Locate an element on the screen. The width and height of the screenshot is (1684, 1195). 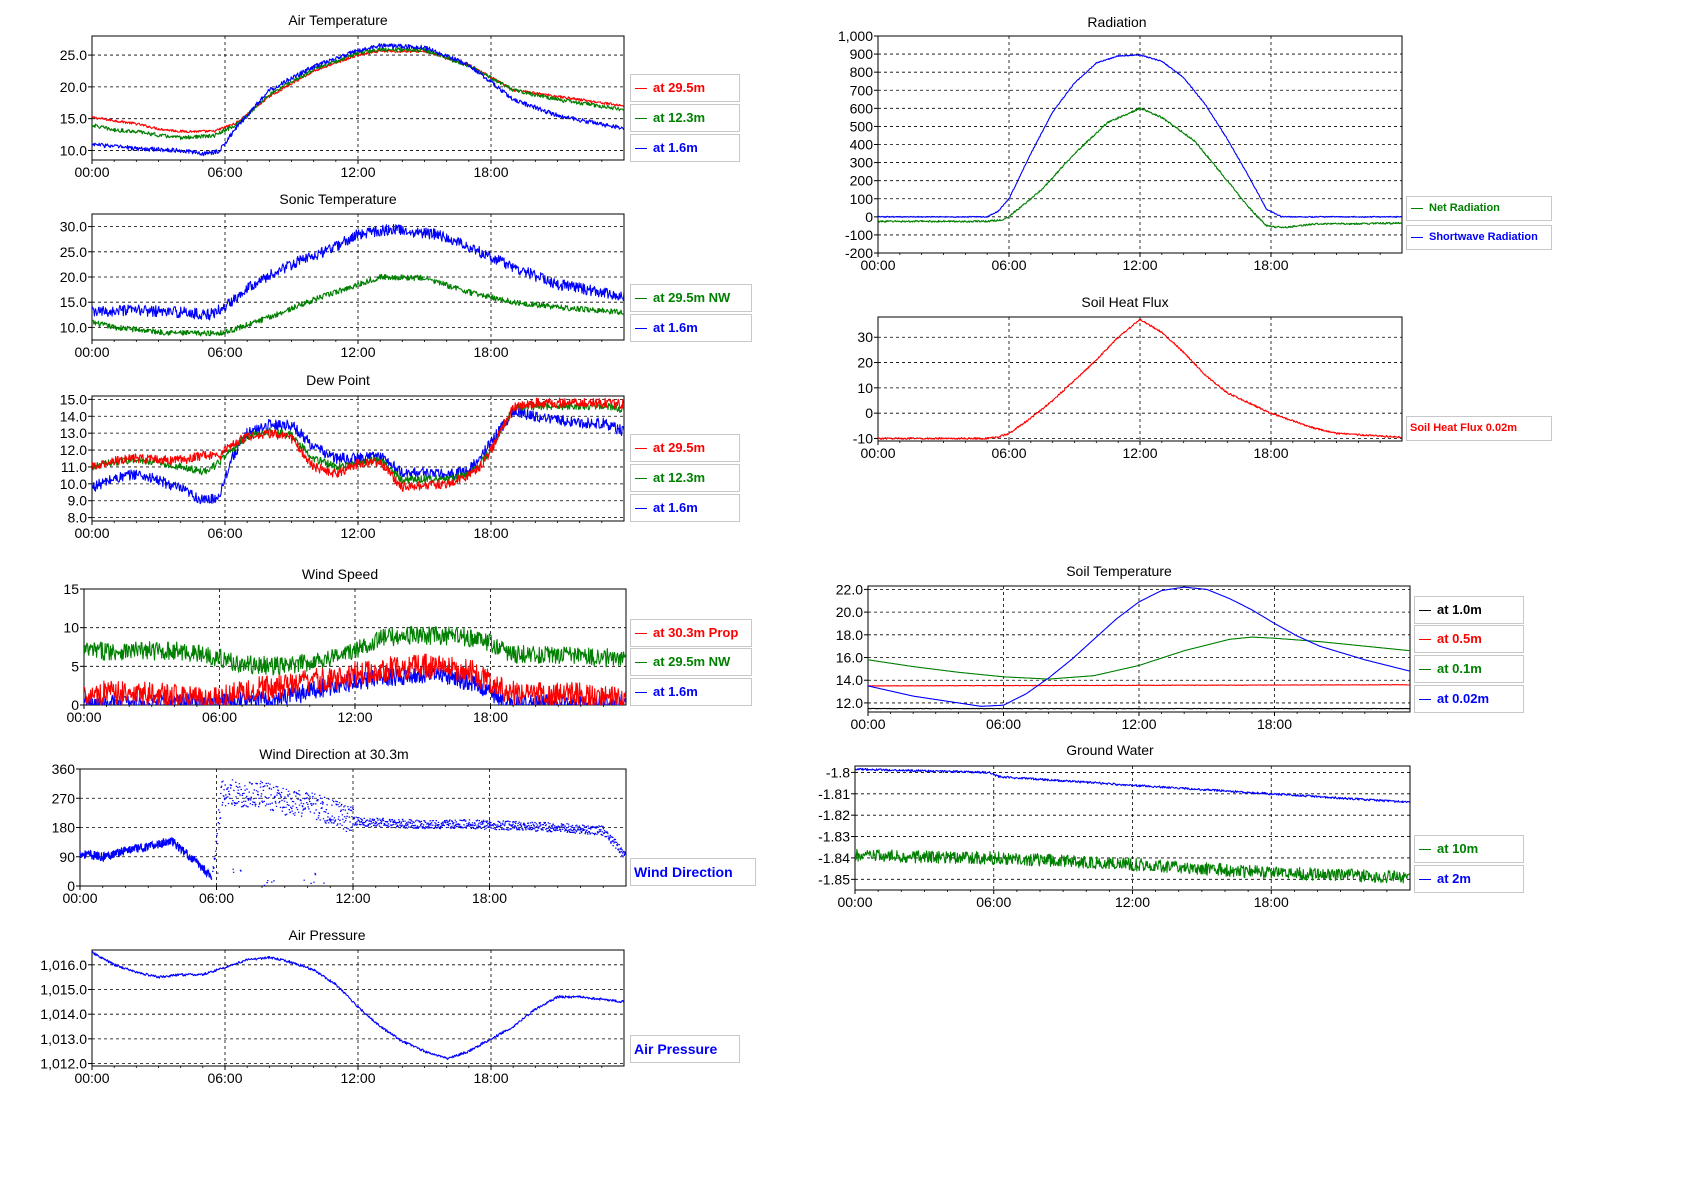
y-tick-label: 1,013.0 is located at coordinates (63, 1039).